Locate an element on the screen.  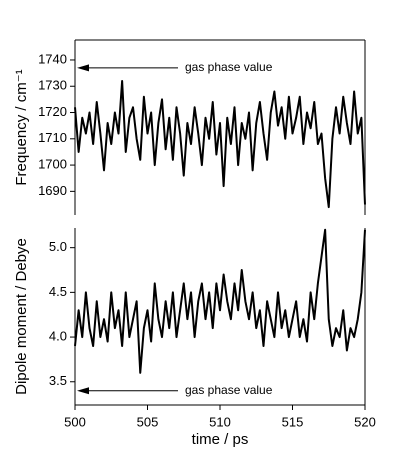
y-tick-label: 3.5 is located at coordinates (58, 380).